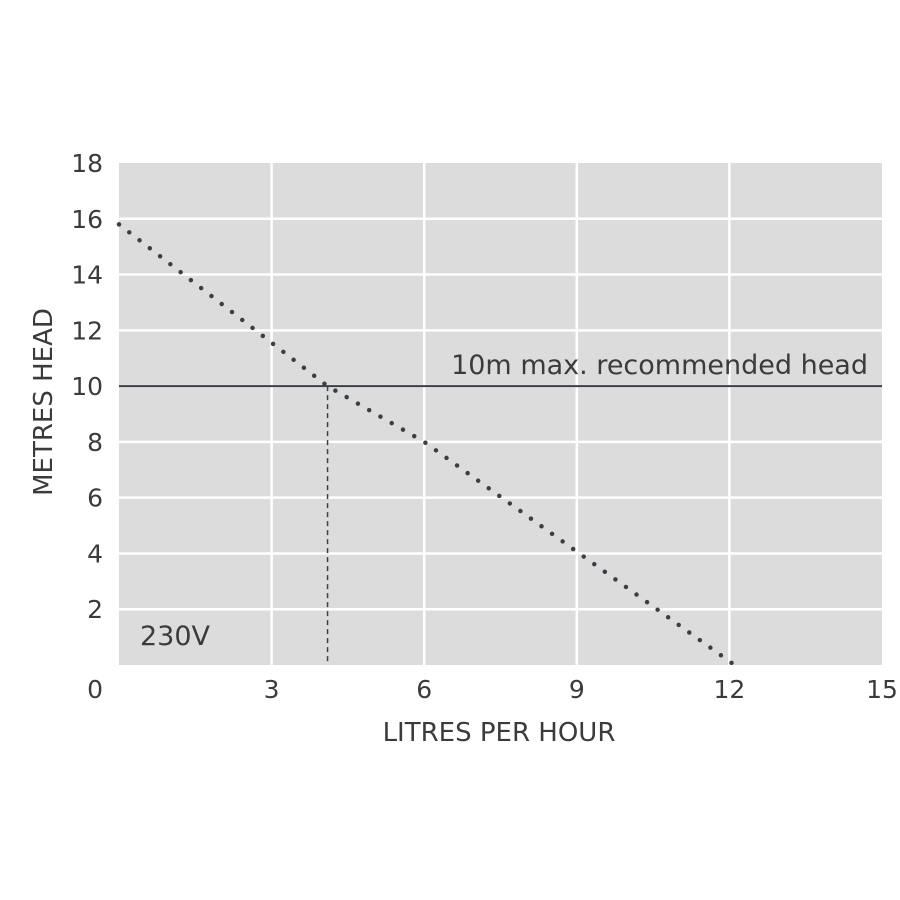 This screenshot has width=900, height=900. What do you see at coordinates (87, 219) in the screenshot?
I see `y-tick-label: 16` at bounding box center [87, 219].